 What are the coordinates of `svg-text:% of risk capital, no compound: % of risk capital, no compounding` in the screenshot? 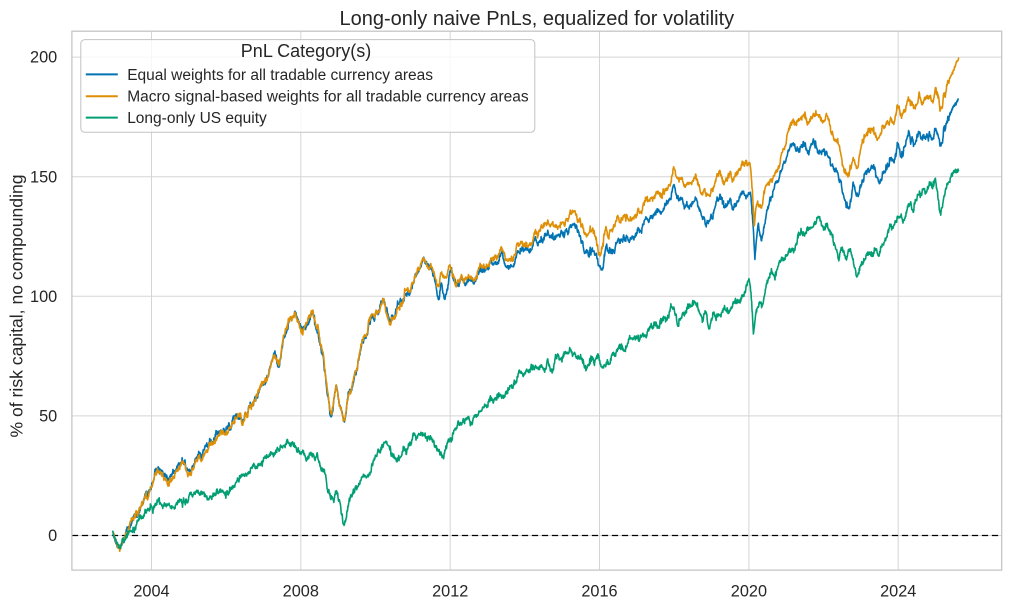 It's located at (17, 305).